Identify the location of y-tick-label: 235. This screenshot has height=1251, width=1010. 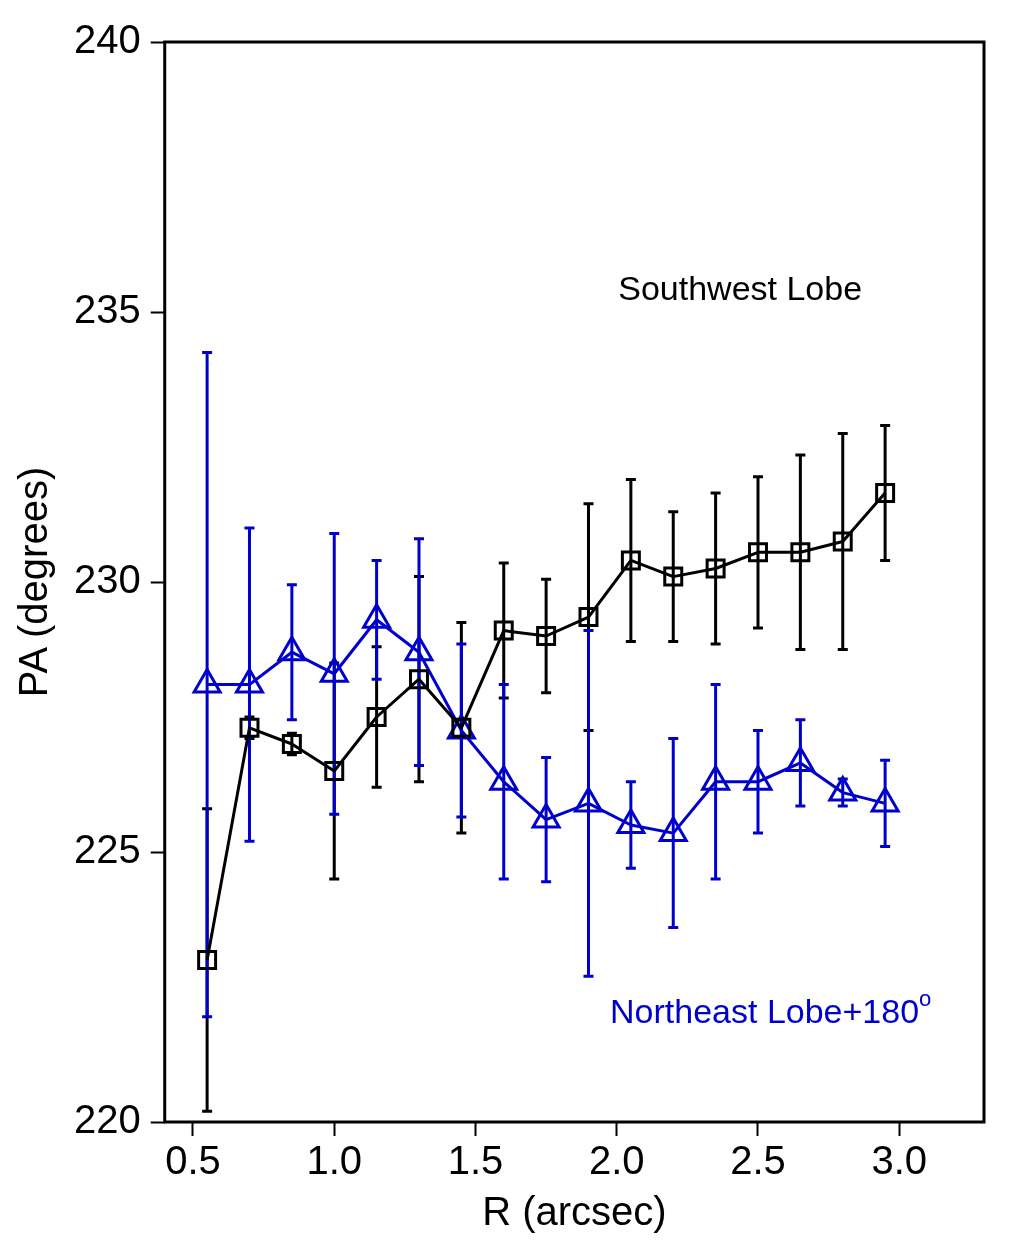
(107, 309).